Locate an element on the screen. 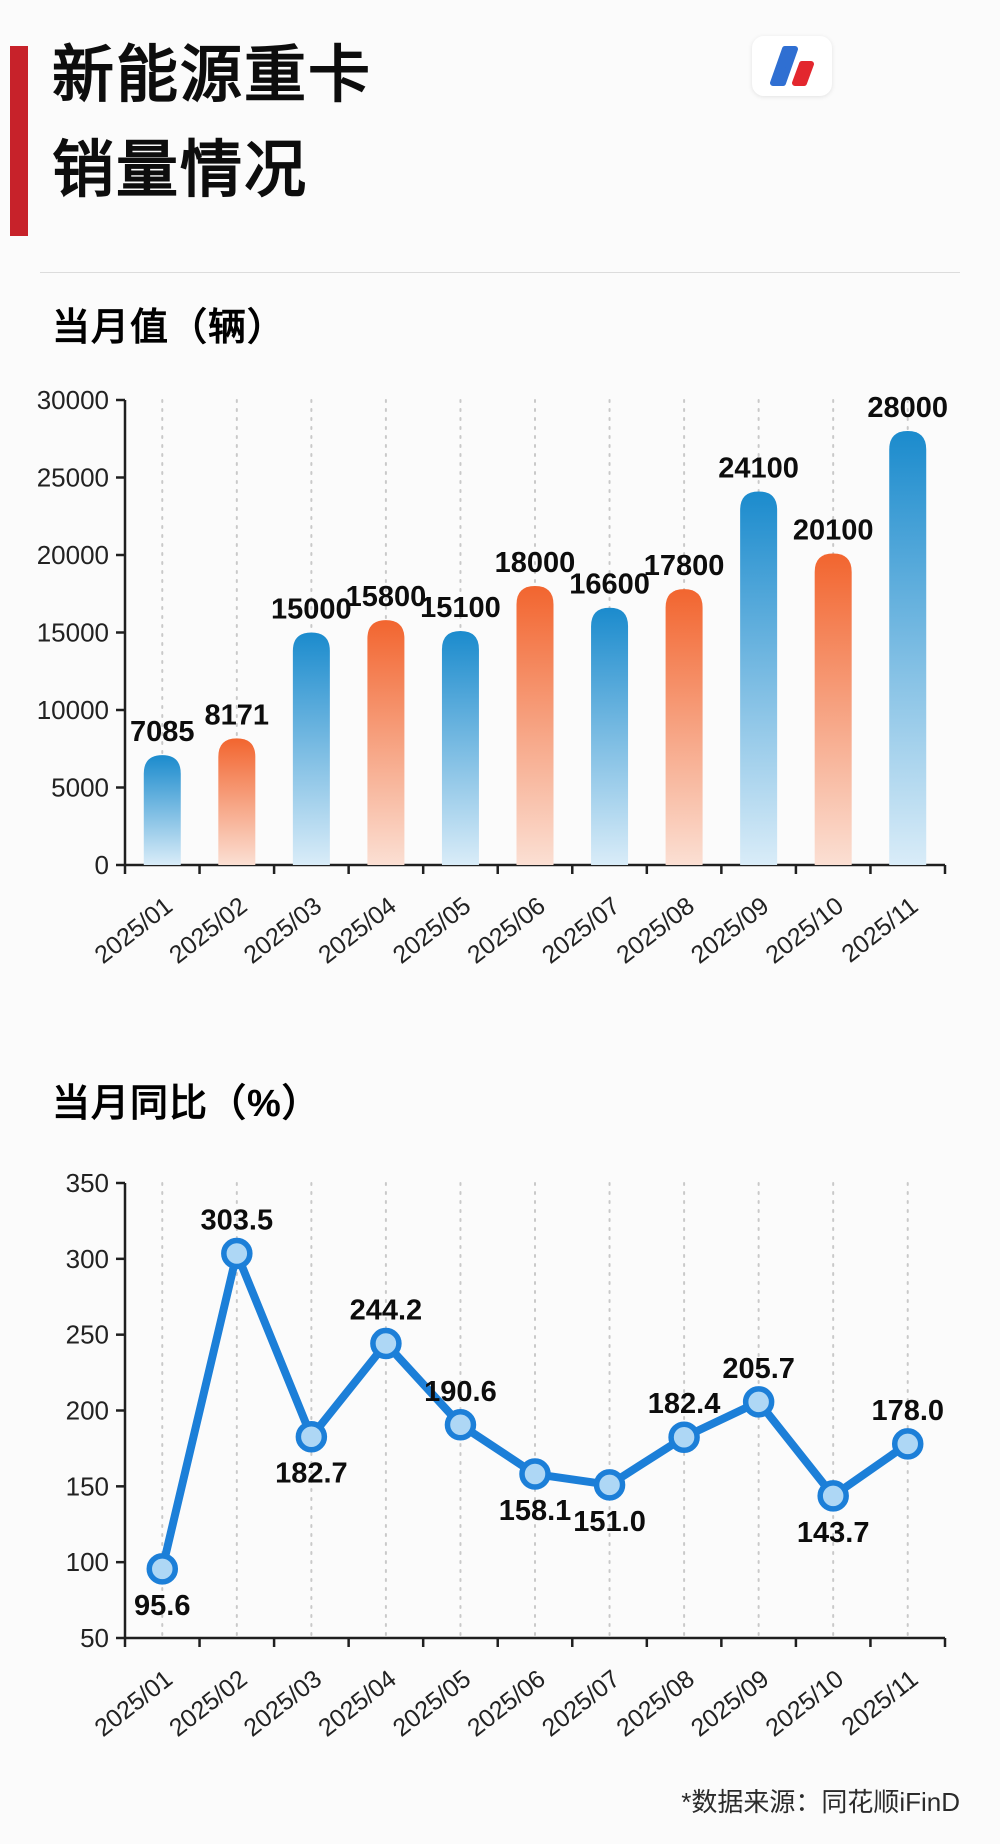  bar-value-label: 28000 is located at coordinates (907, 408).